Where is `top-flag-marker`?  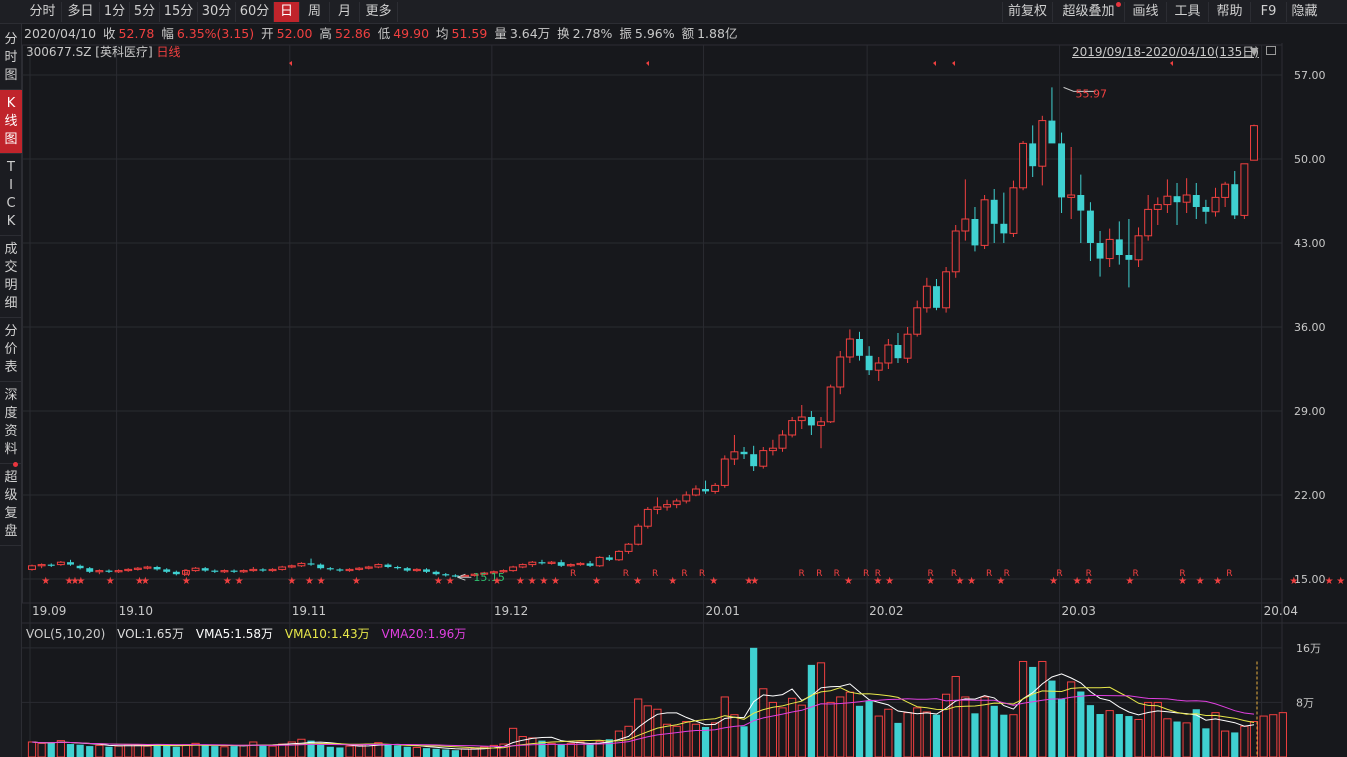
top-flag-marker is located at coordinates (934, 63).